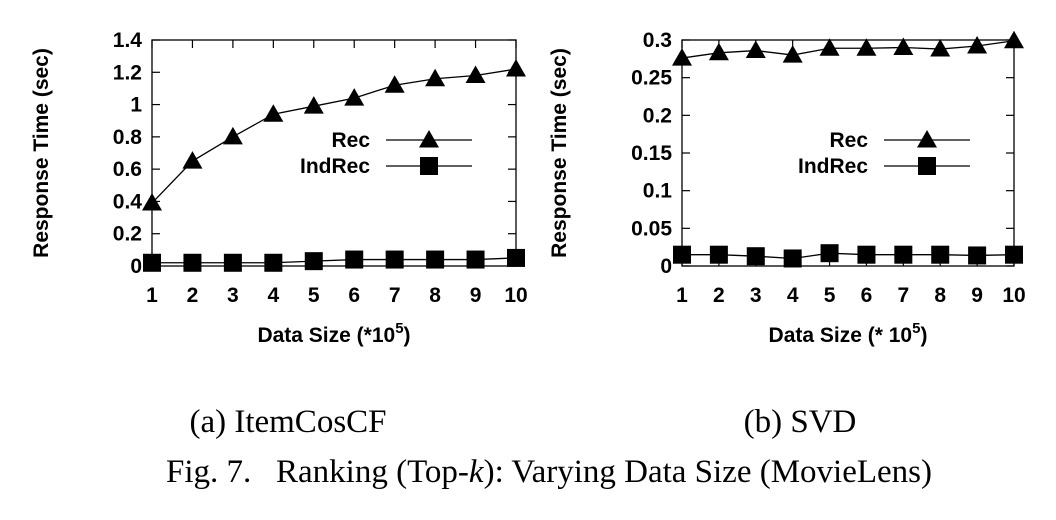 The height and width of the screenshot is (520, 1056). What do you see at coordinates (476, 295) in the screenshot?
I see `x-tick-label: 9` at bounding box center [476, 295].